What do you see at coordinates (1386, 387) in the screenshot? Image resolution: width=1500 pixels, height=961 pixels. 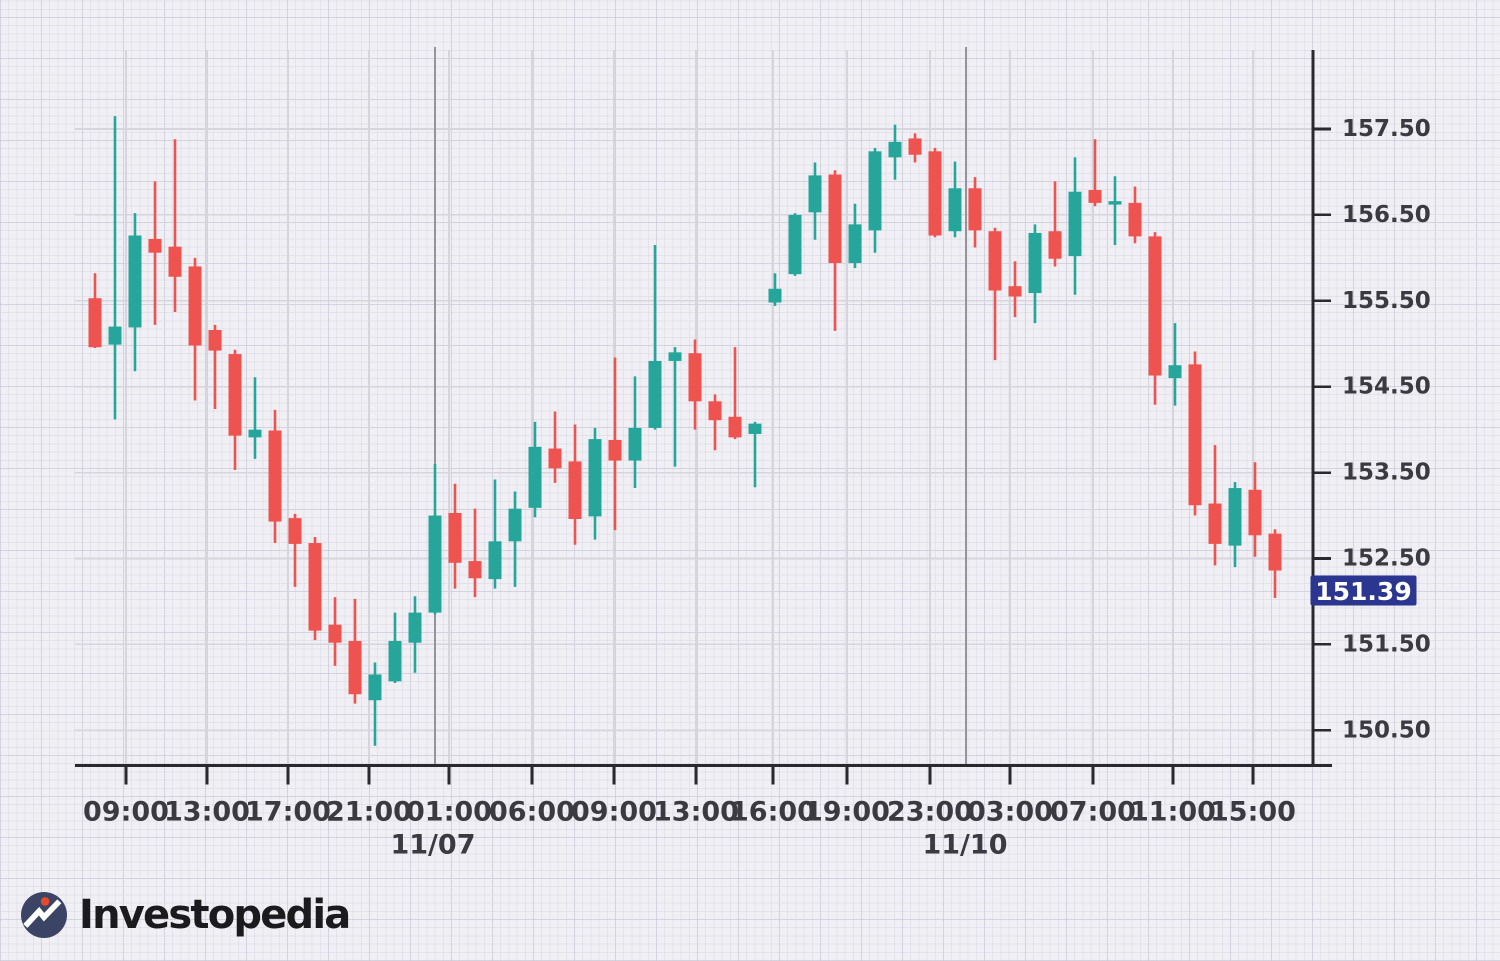 I see `price-tick-label: 154.50` at bounding box center [1386, 387].